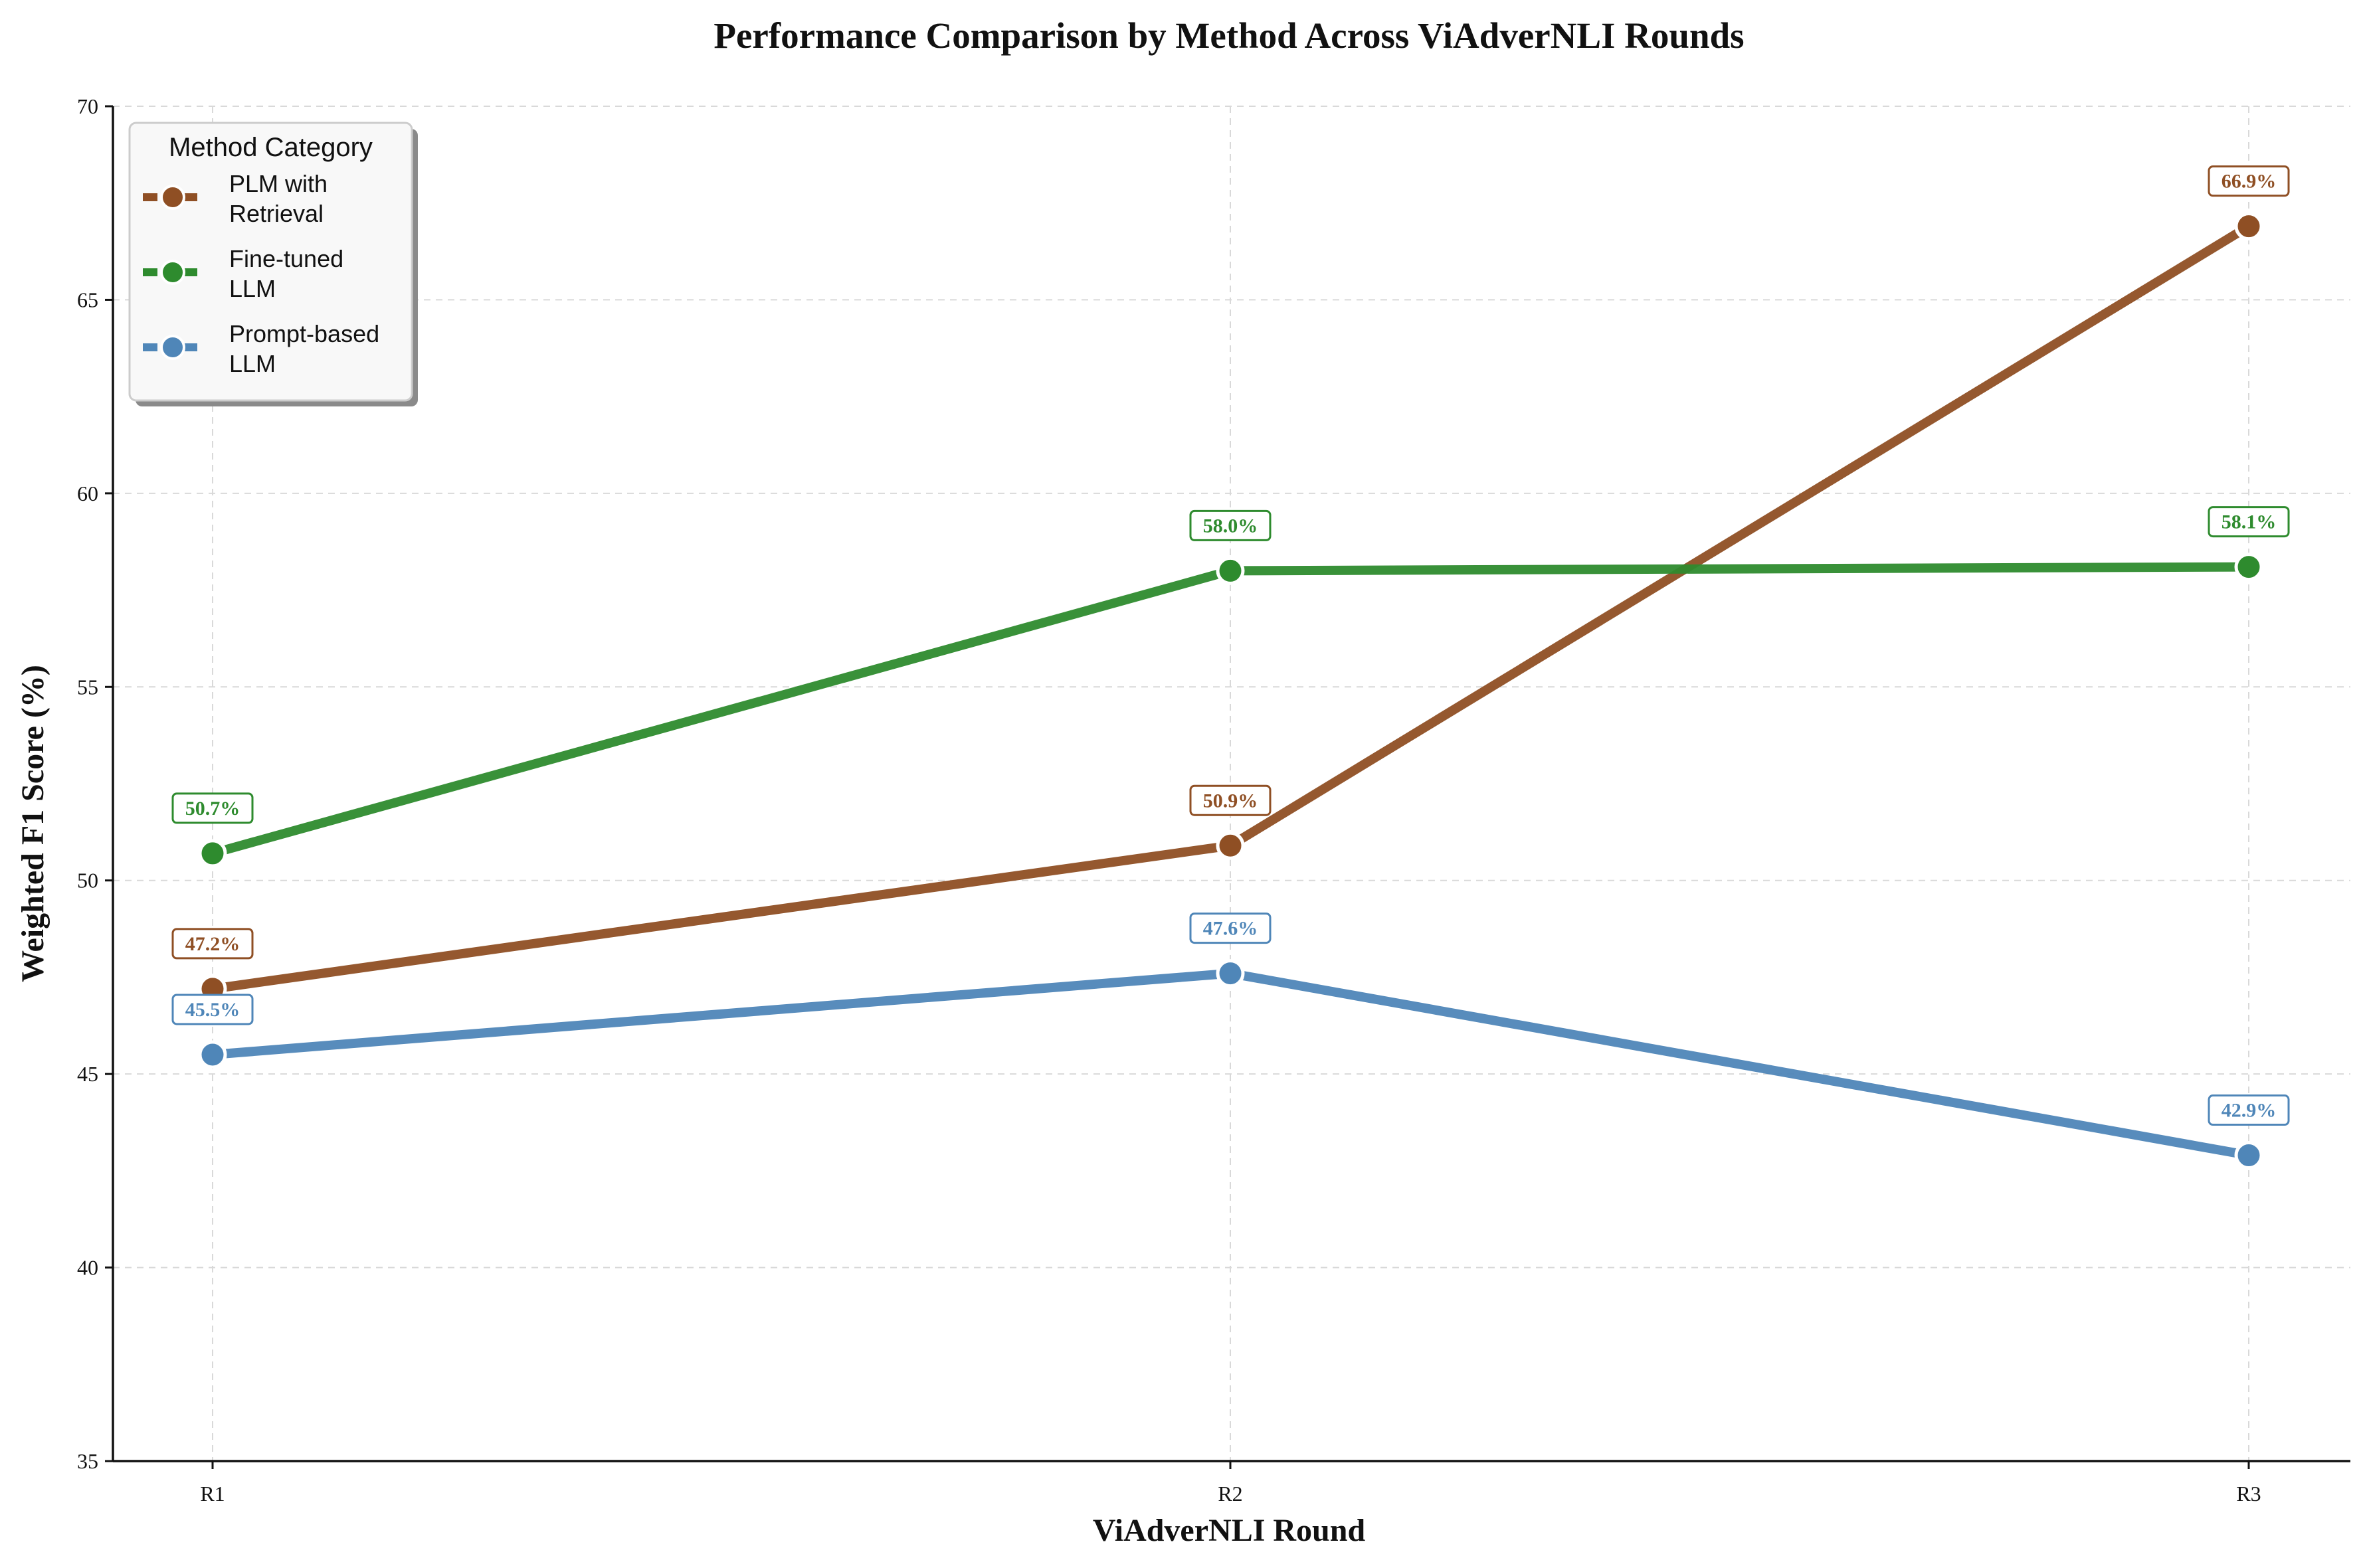 The image size is (2365, 1568). Describe the element at coordinates (276, 213) in the screenshot. I see `legend-entry-label: Retrieval` at that location.